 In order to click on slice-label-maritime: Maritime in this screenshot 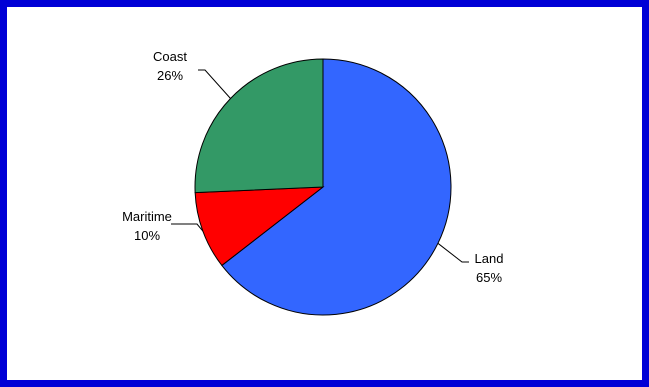, I will do `click(147, 216)`.